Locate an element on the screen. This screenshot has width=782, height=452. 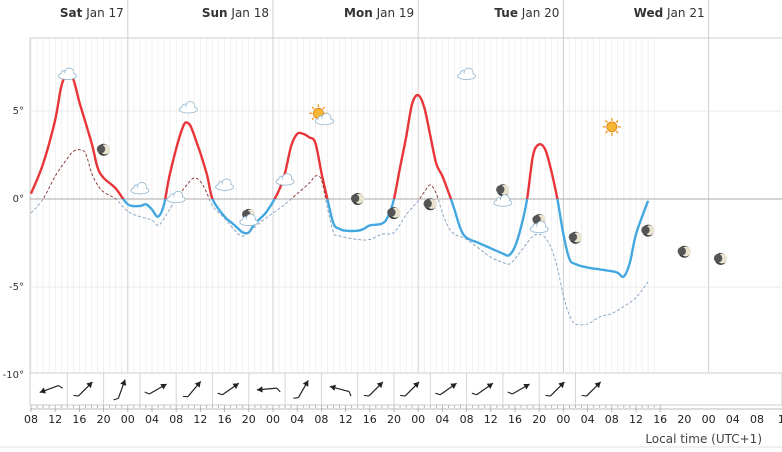
day-name: Tue is located at coordinates (506, 13).